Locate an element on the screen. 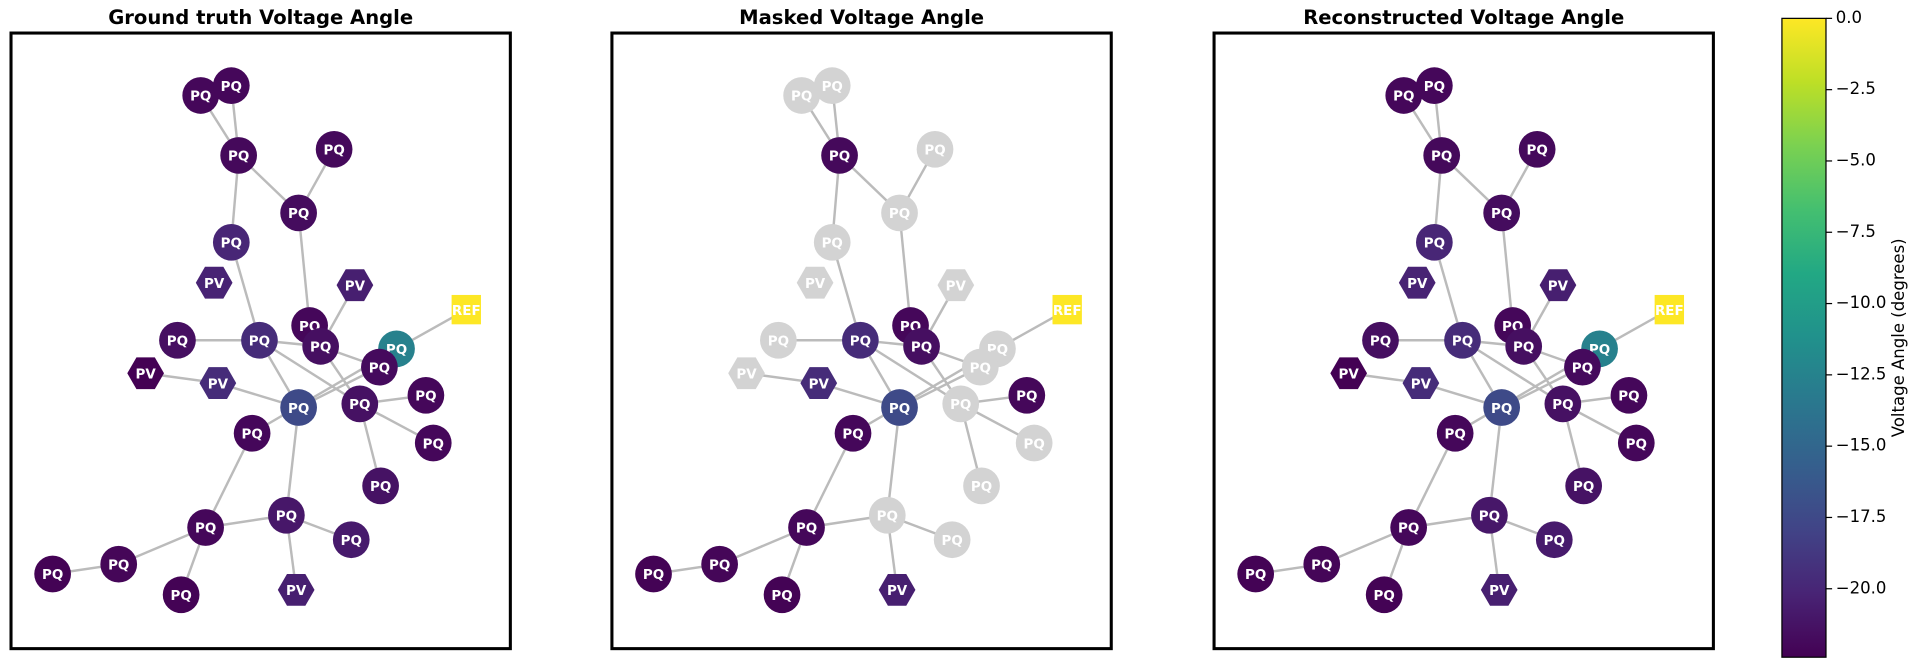 Image resolution: width=1919 pixels, height=667 pixels. colorbar-tick-label: −2.5 is located at coordinates (1856, 88).